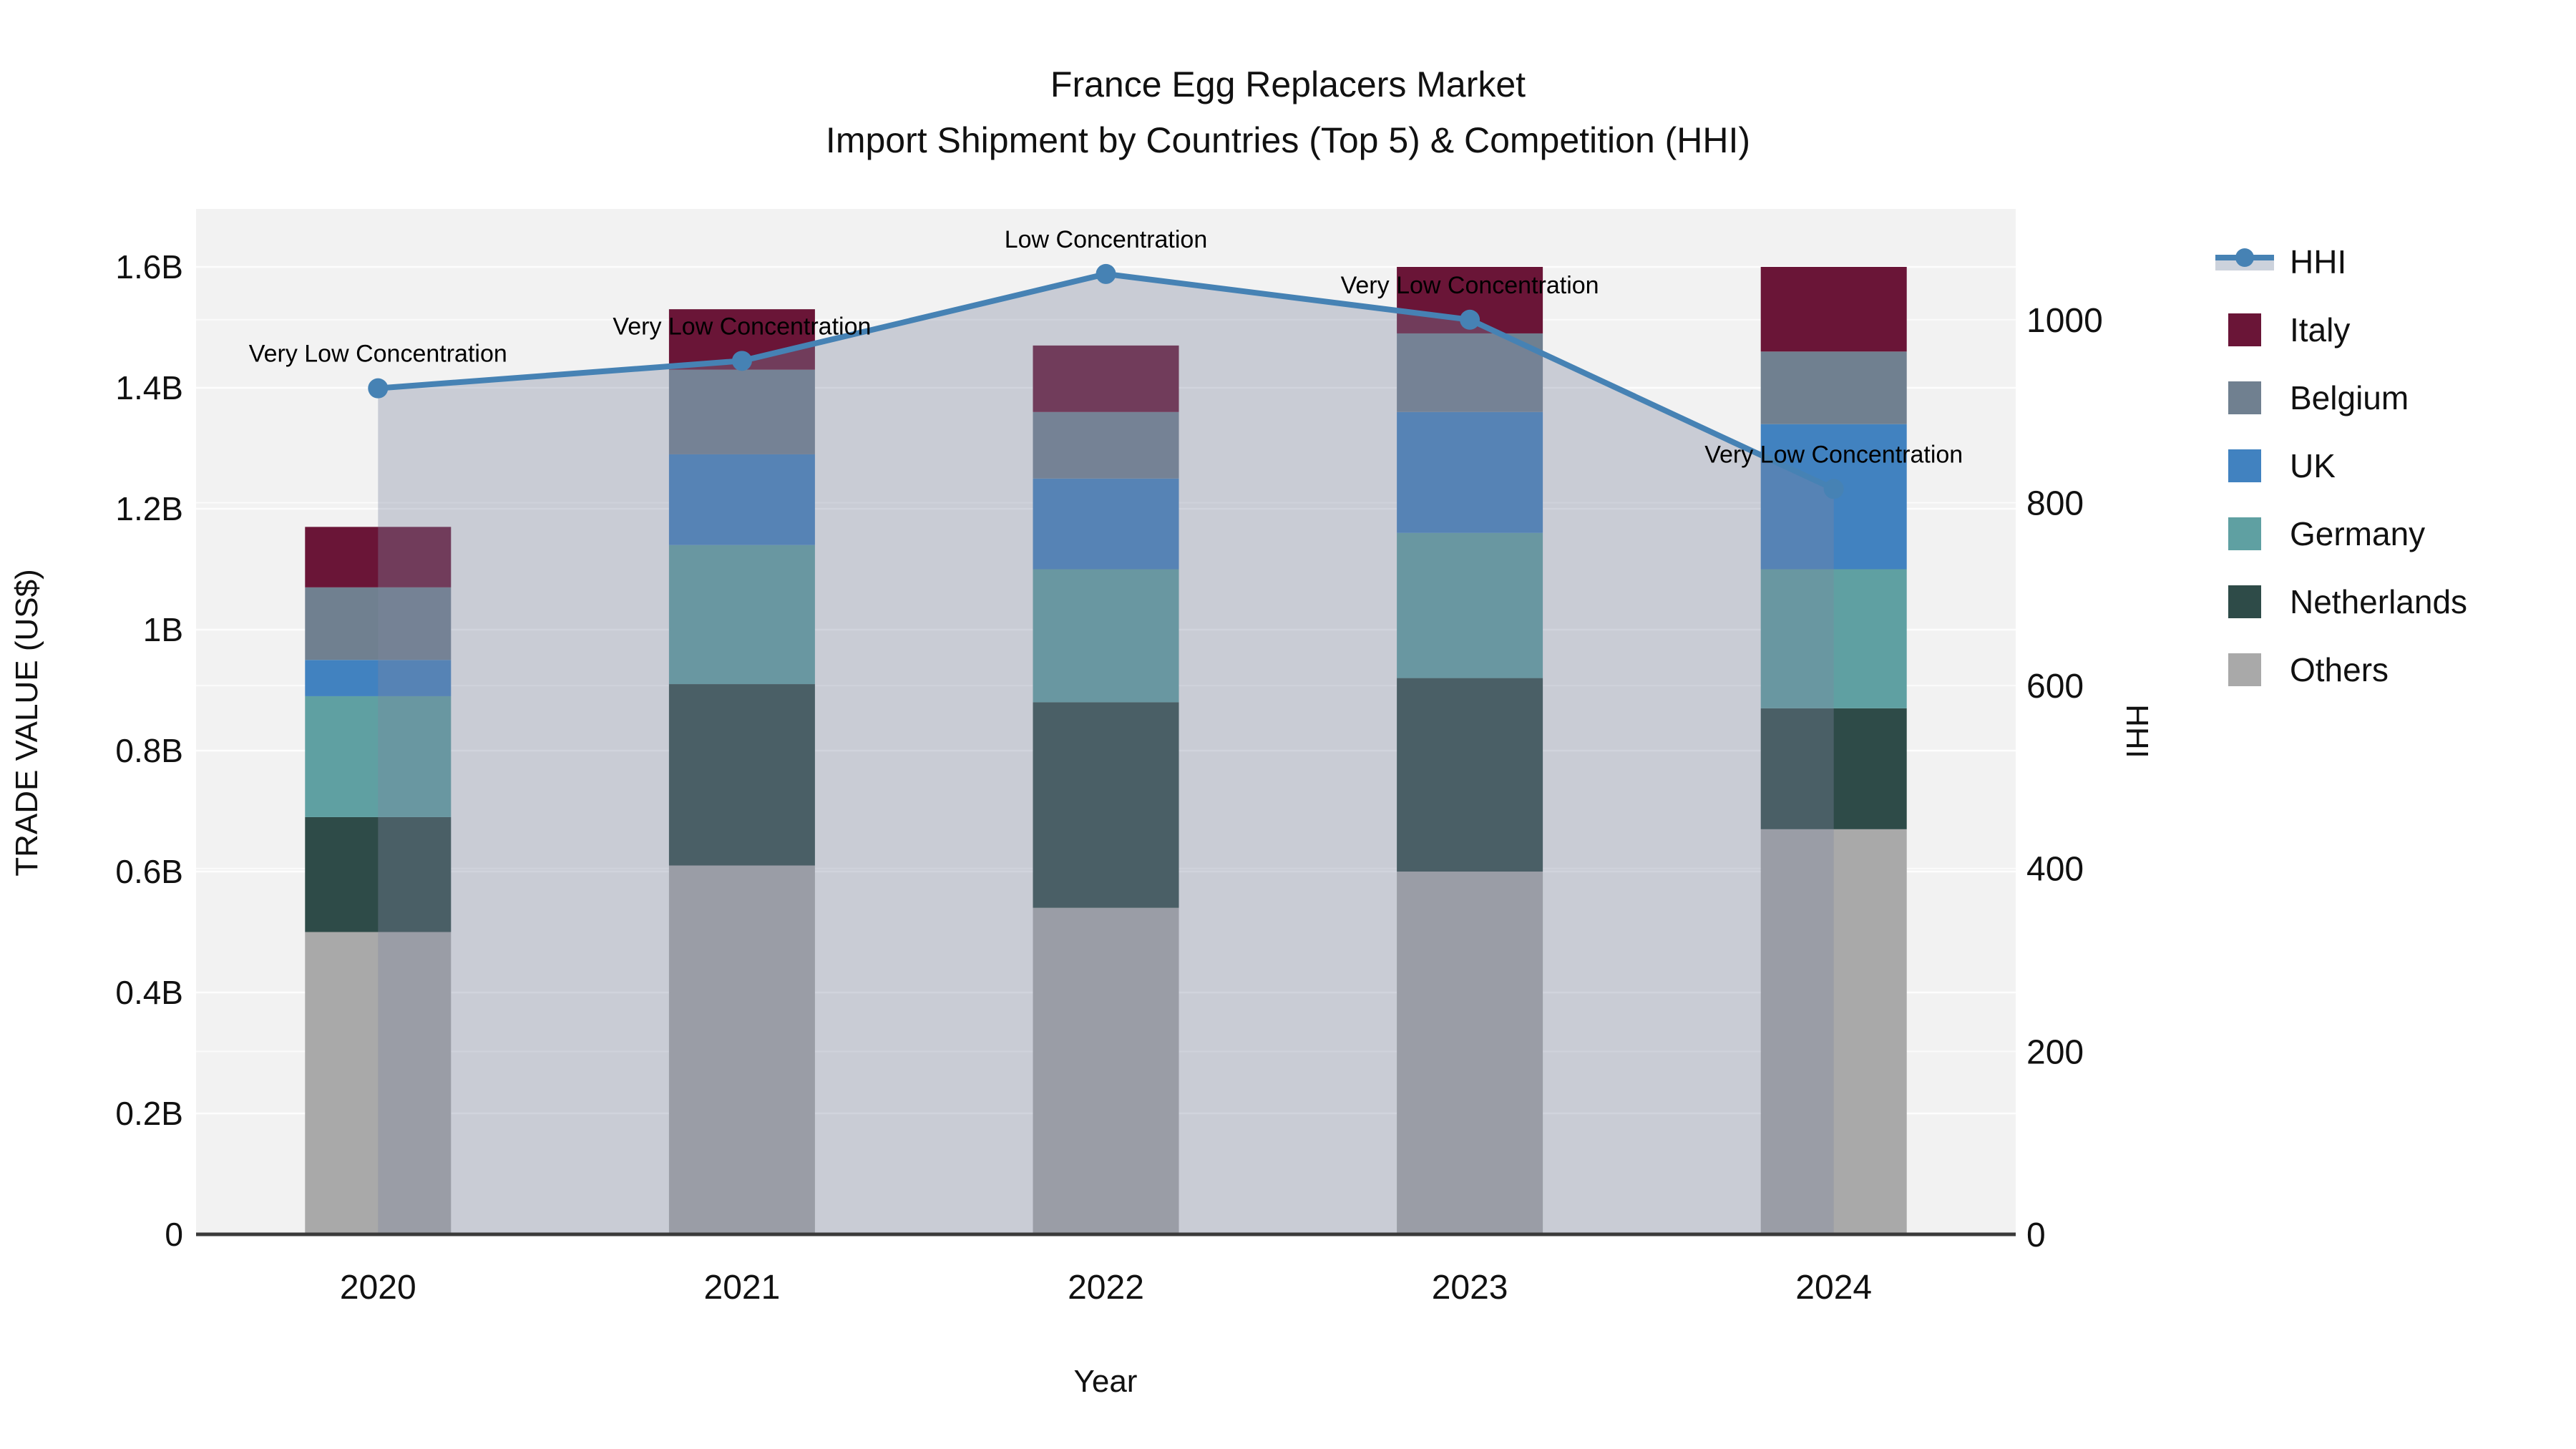 The width and height of the screenshot is (2576, 1449). What do you see at coordinates (1470, 372) in the screenshot?
I see `bar-segment-belgium-2023` at bounding box center [1470, 372].